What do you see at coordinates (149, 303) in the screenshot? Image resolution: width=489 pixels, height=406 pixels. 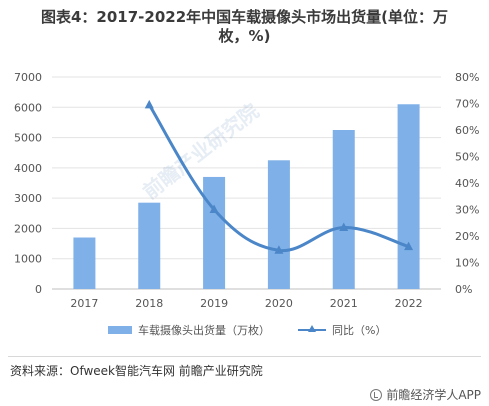 I see `x-tick-label: 2018` at bounding box center [149, 303].